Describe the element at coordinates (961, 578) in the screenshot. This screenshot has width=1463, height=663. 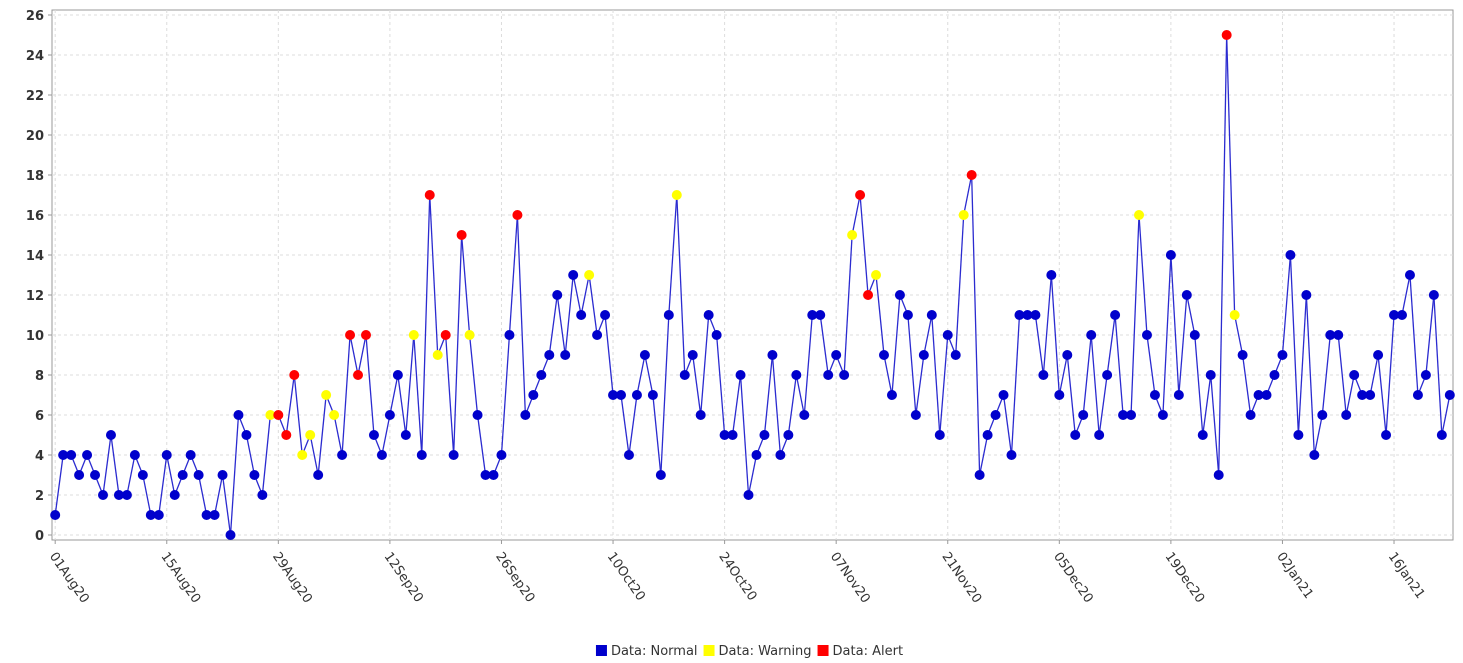
I see `x-tick-label: 21Nov20` at that location.